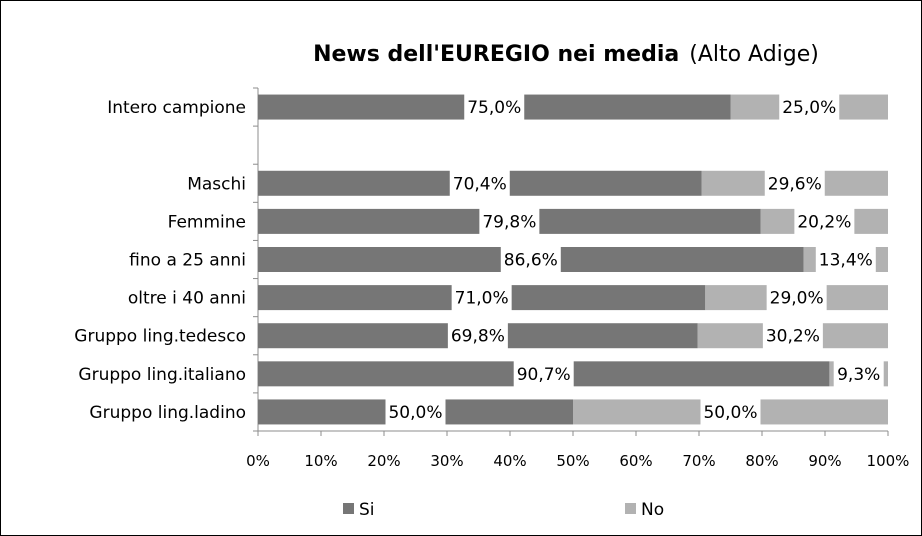  What do you see at coordinates (446, 461) in the screenshot?
I see `x-tick-label: 30%` at bounding box center [446, 461].